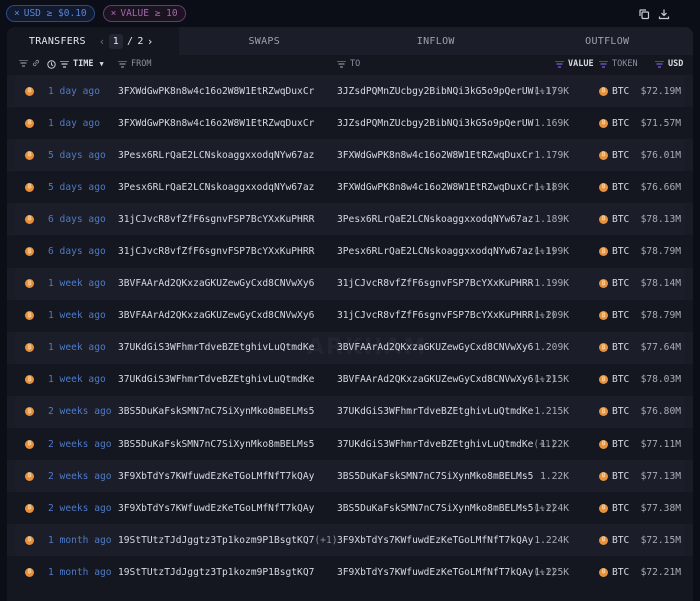 The image size is (700, 601). What do you see at coordinates (669, 64) in the screenshot?
I see `header-usd: USD` at bounding box center [669, 64].